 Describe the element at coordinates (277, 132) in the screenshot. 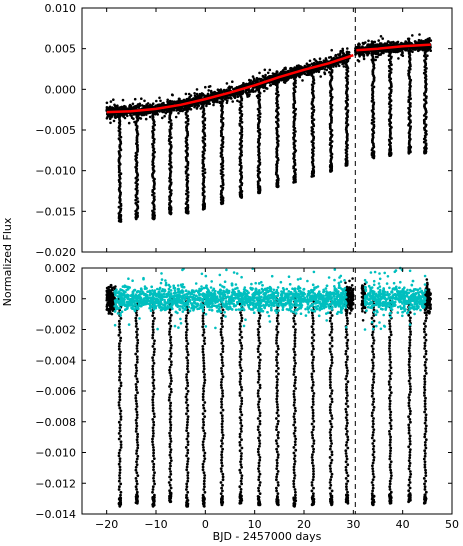

I see `transit-dip` at that location.